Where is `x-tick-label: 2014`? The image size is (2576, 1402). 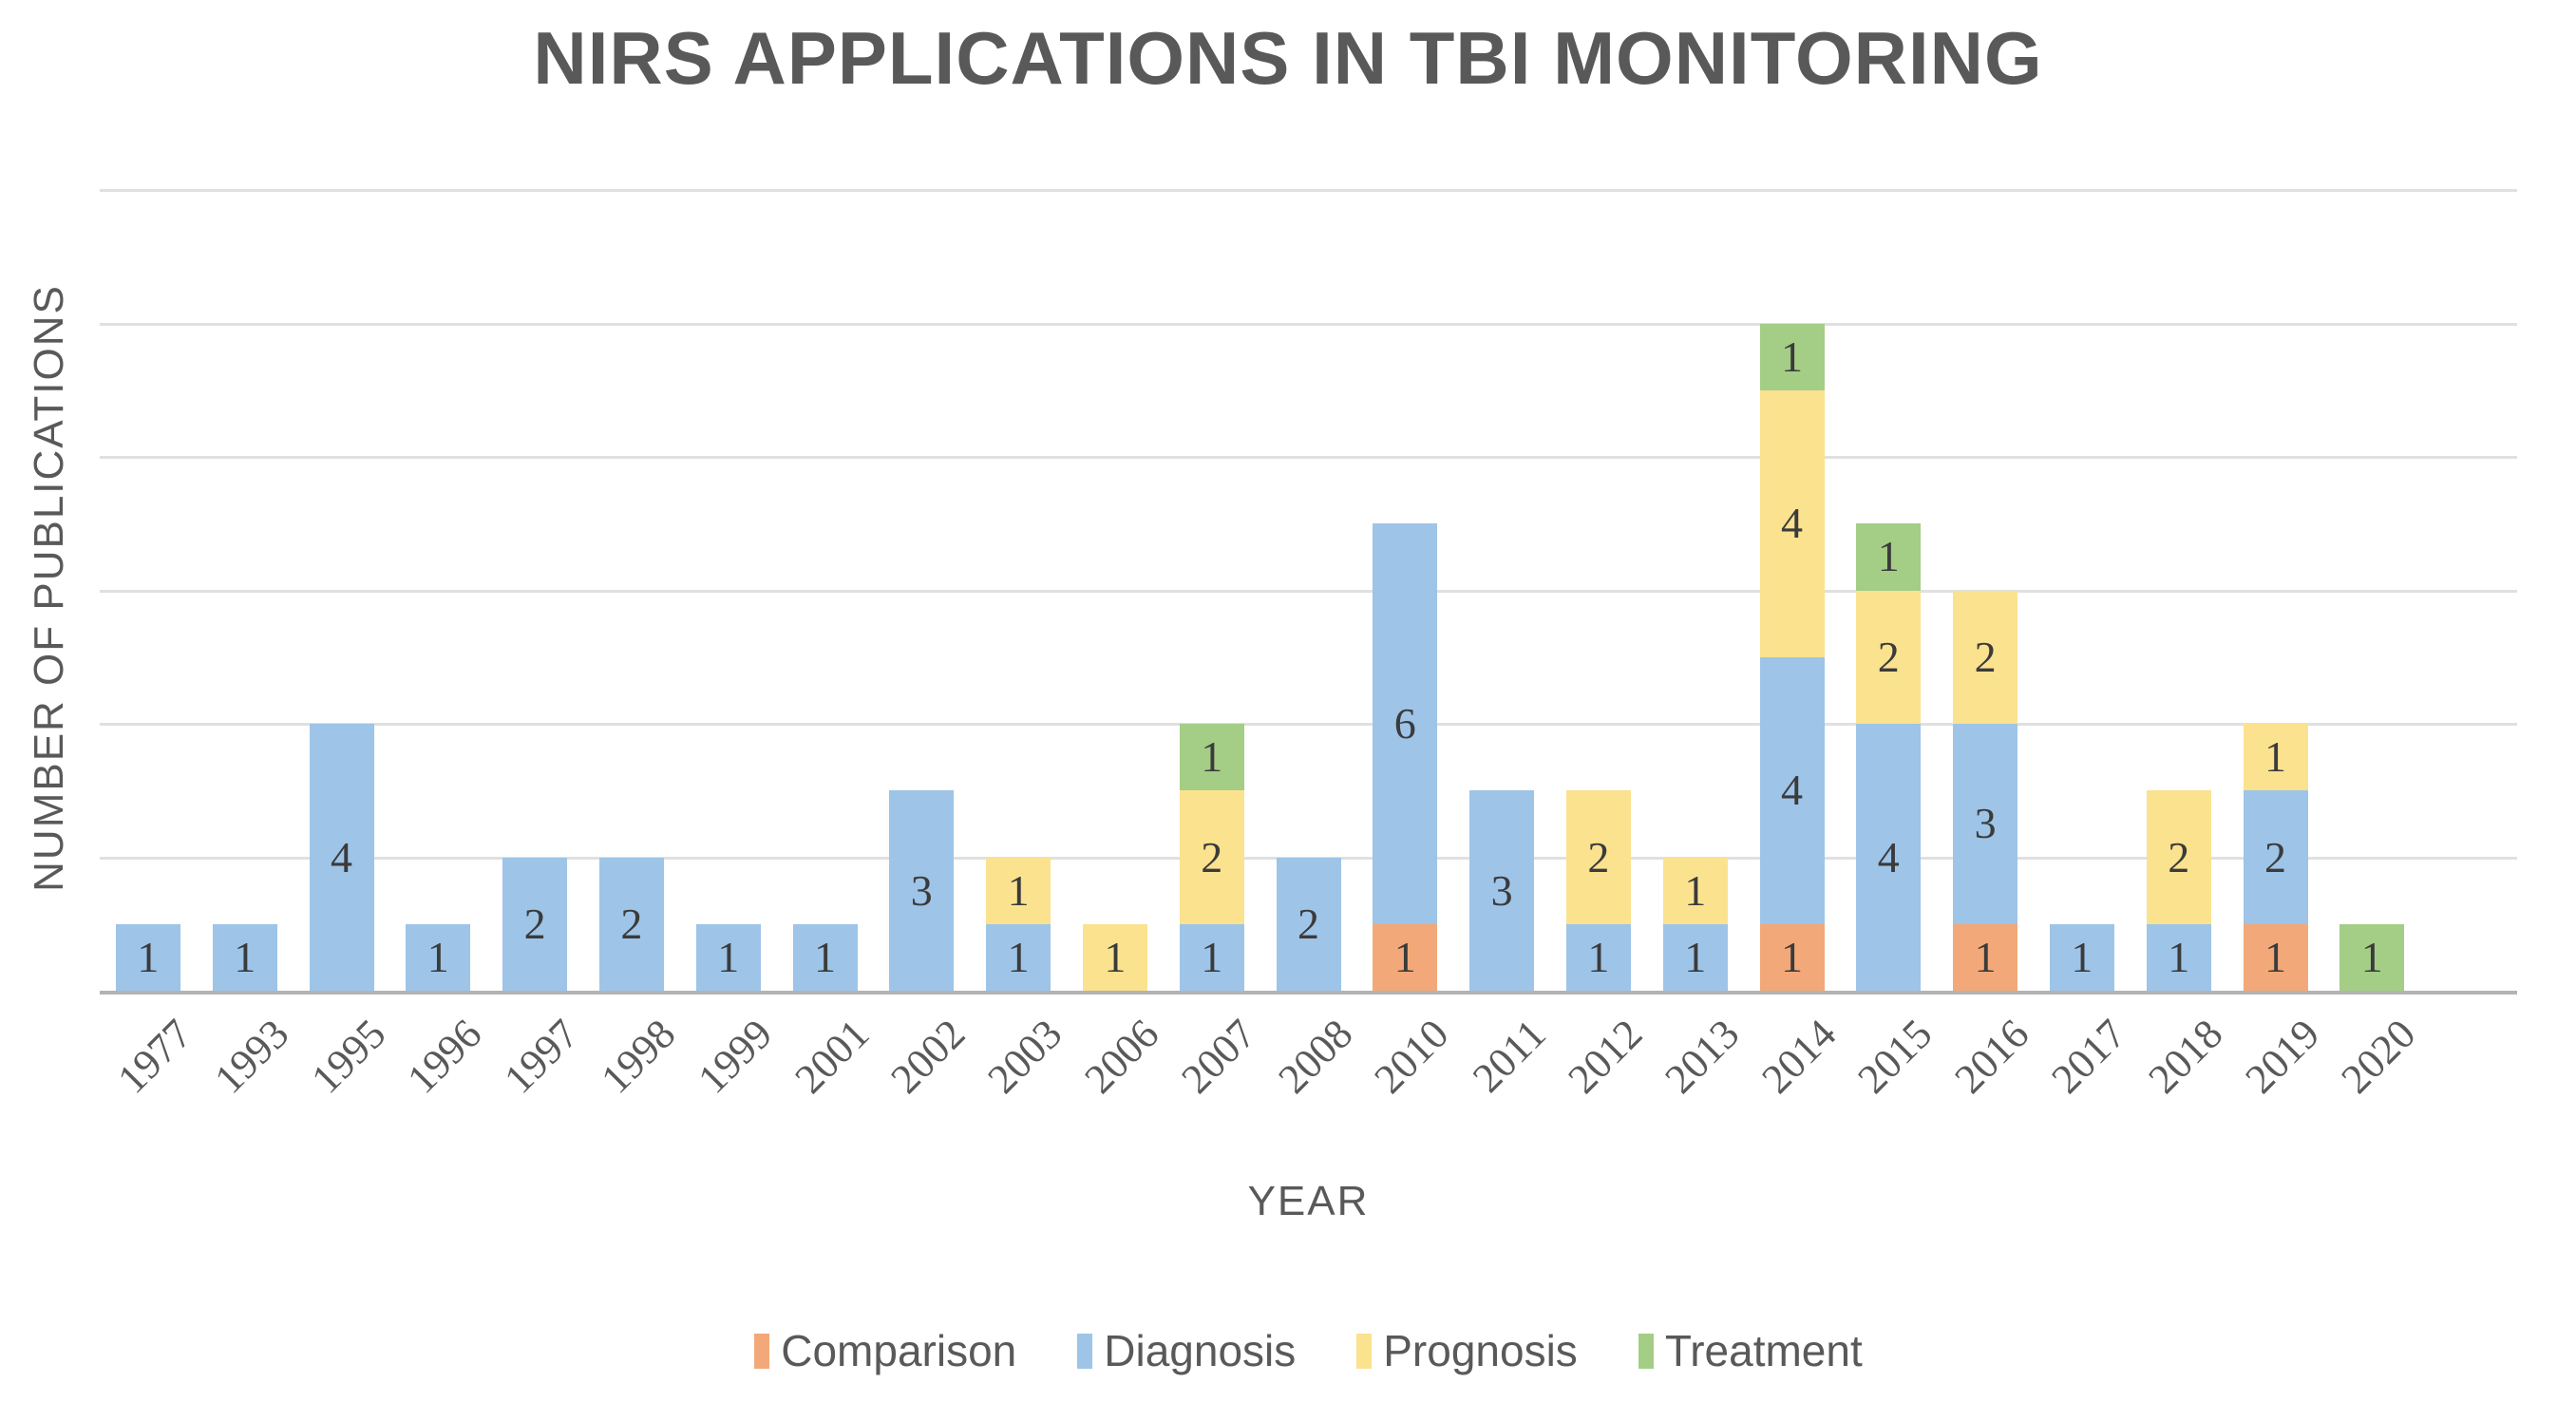
x-tick-label: 2014 is located at coordinates (1798, 1056).